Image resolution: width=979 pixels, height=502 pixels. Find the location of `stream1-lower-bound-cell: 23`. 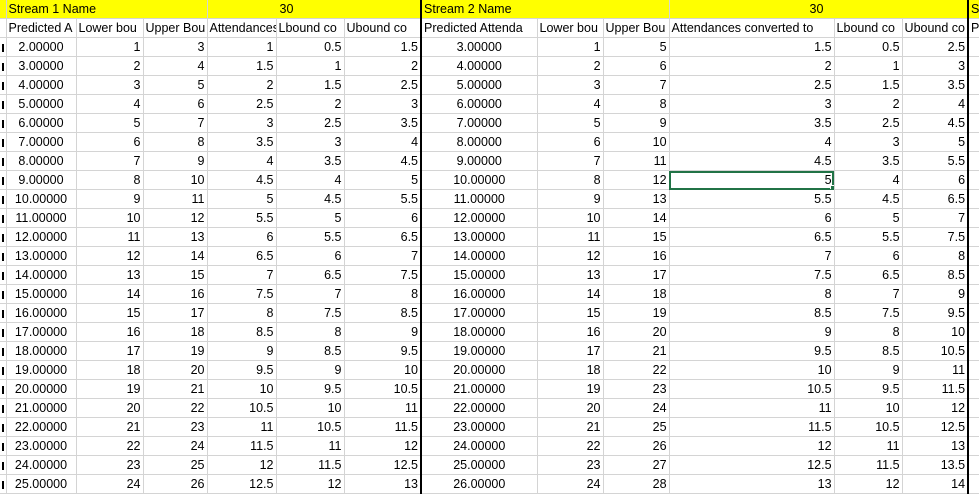

stream1-lower-bound-cell: 23 is located at coordinates (110, 465).